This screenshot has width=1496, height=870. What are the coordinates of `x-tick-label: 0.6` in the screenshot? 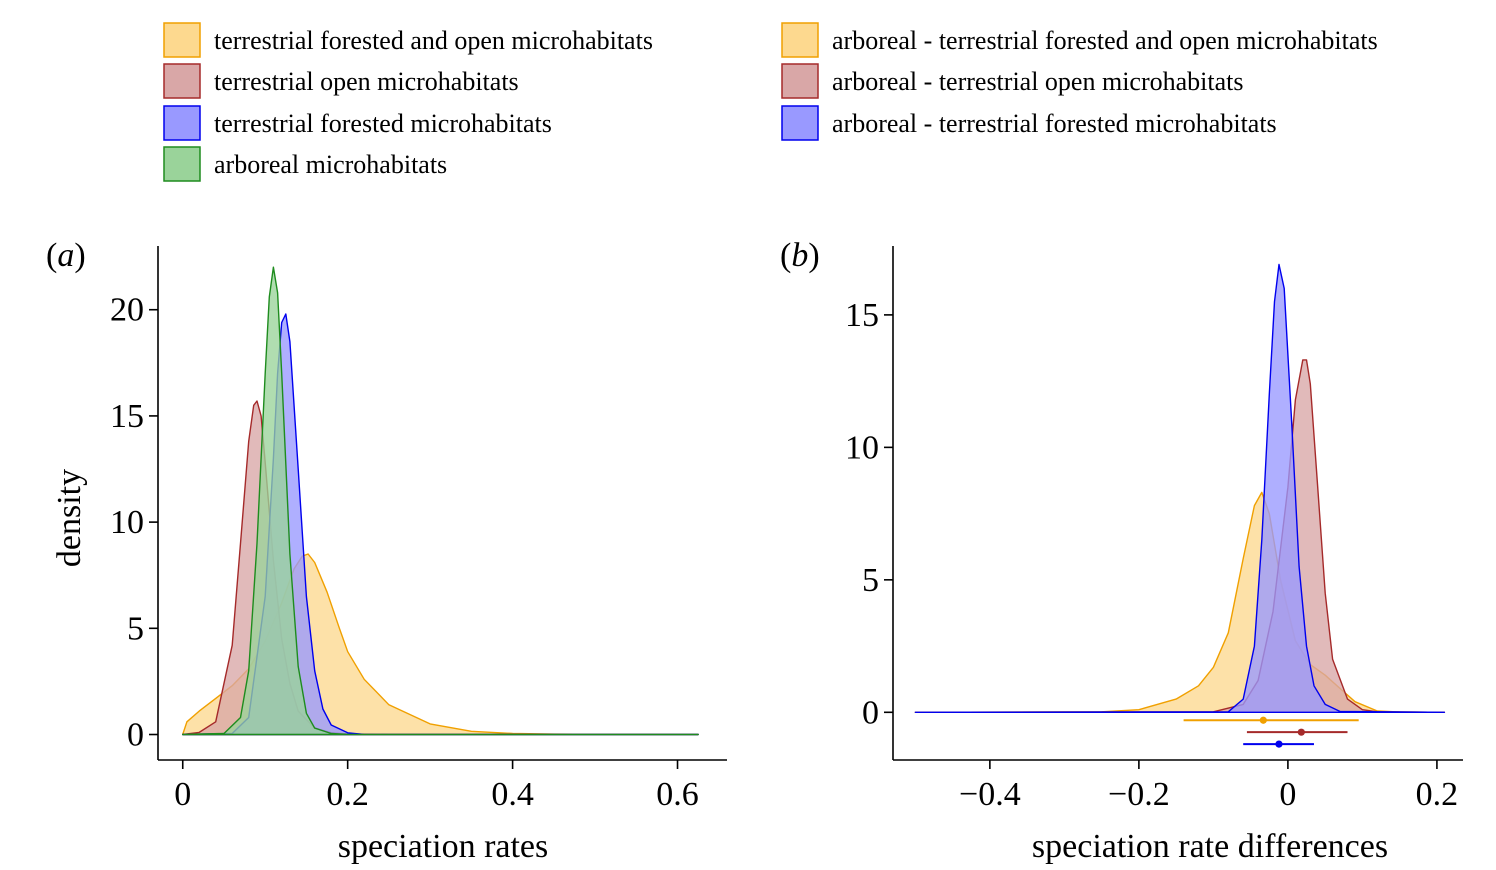 It's located at (677, 794).